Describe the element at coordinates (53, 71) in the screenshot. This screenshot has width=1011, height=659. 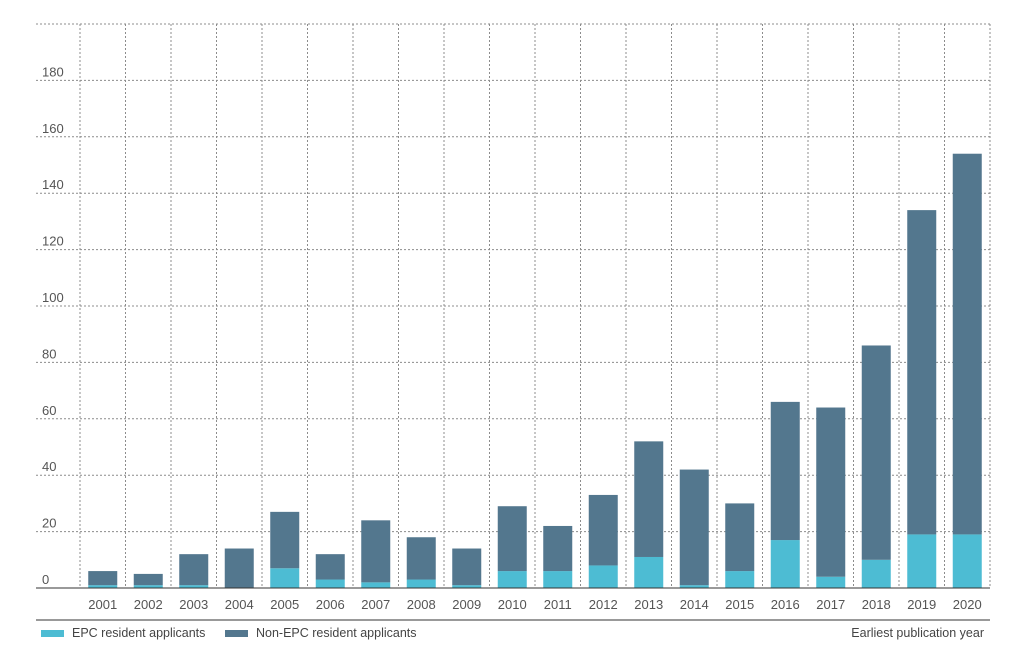
I see `y-tick-label: 180` at that location.